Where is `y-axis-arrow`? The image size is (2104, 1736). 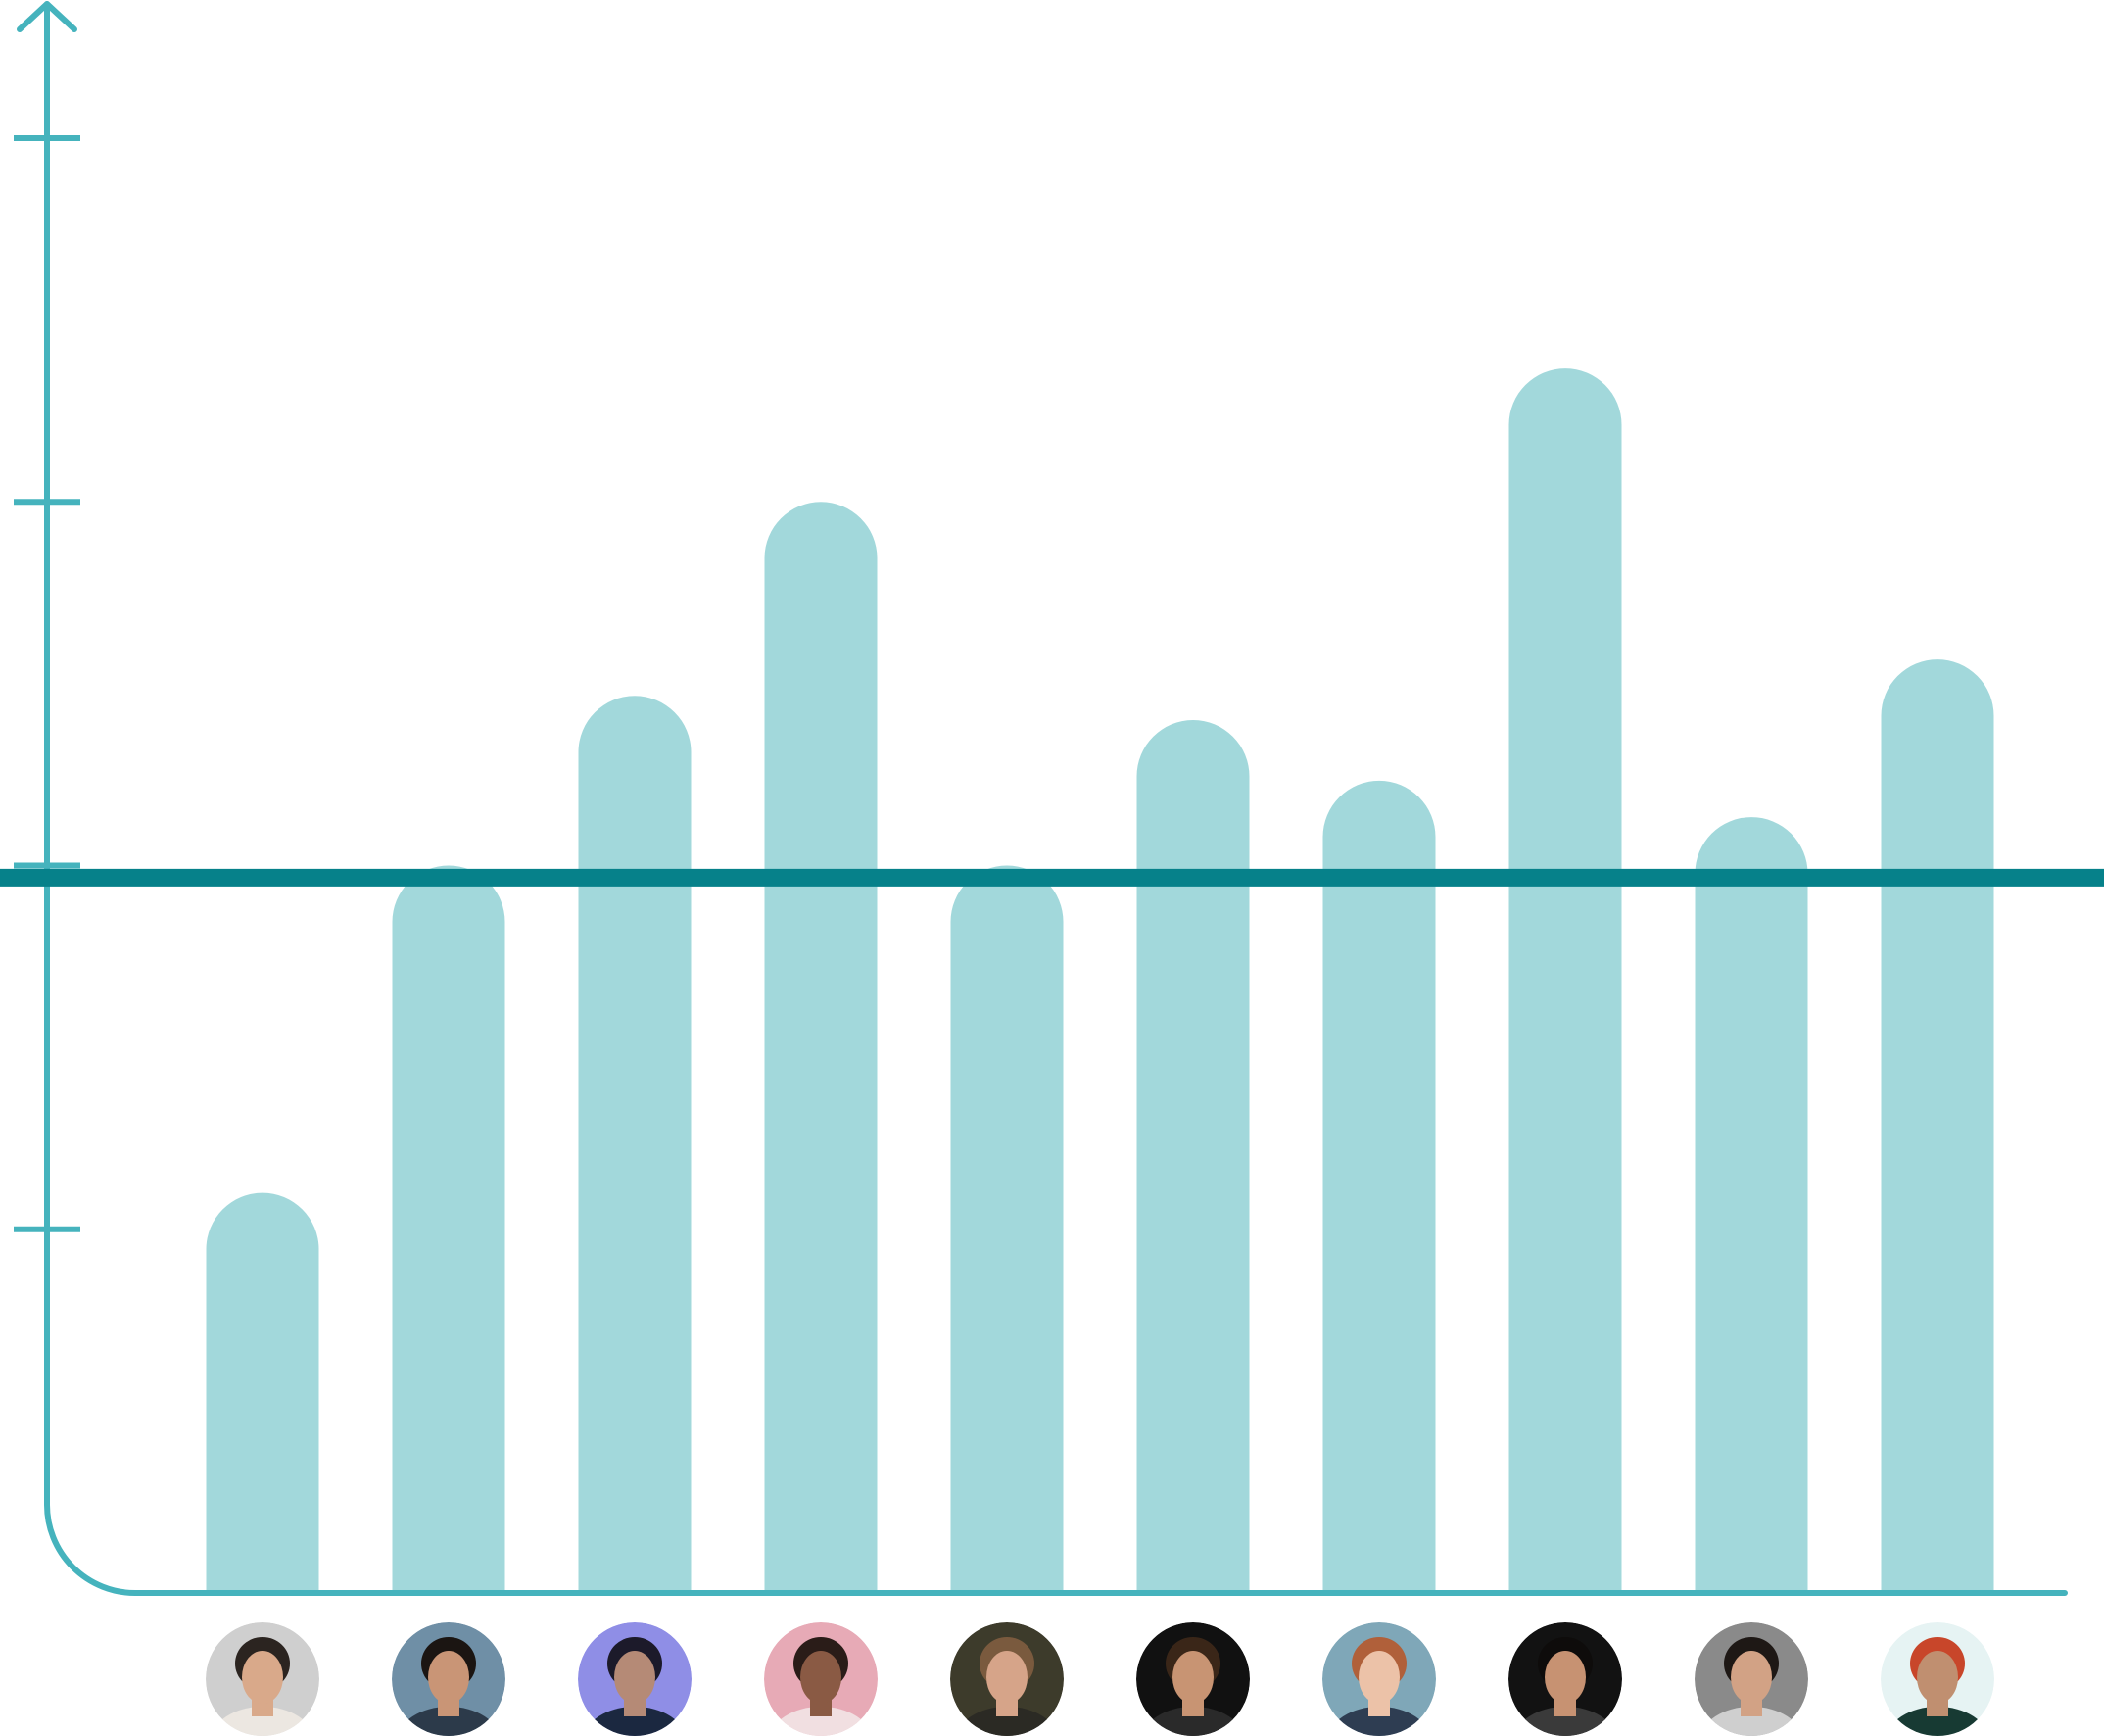 y-axis-arrow is located at coordinates (47, 16).